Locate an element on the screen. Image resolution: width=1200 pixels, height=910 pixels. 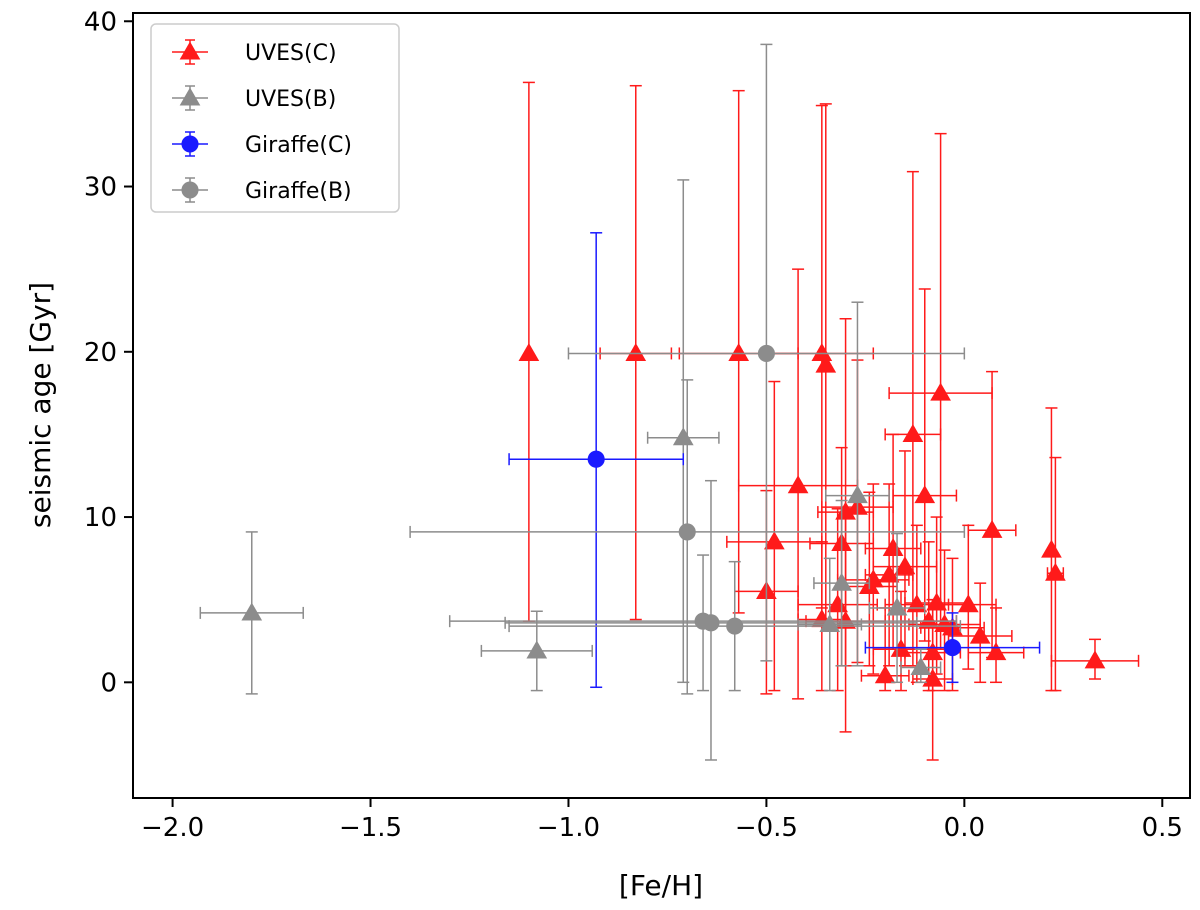
legend-entry: Giraffe(C) is located at coordinates (262, 144).